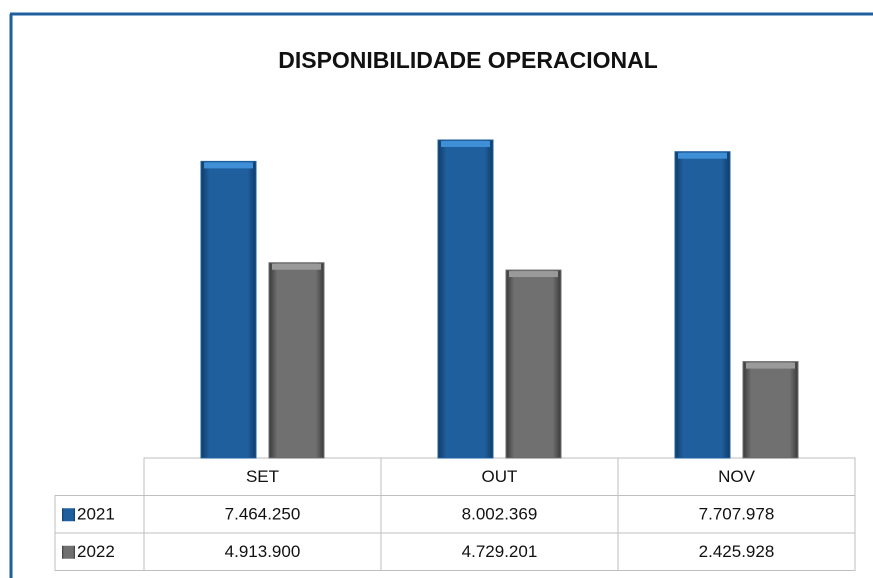 This screenshot has height=578, width=873. I want to click on value-label: 8.002.369, so click(500, 514).